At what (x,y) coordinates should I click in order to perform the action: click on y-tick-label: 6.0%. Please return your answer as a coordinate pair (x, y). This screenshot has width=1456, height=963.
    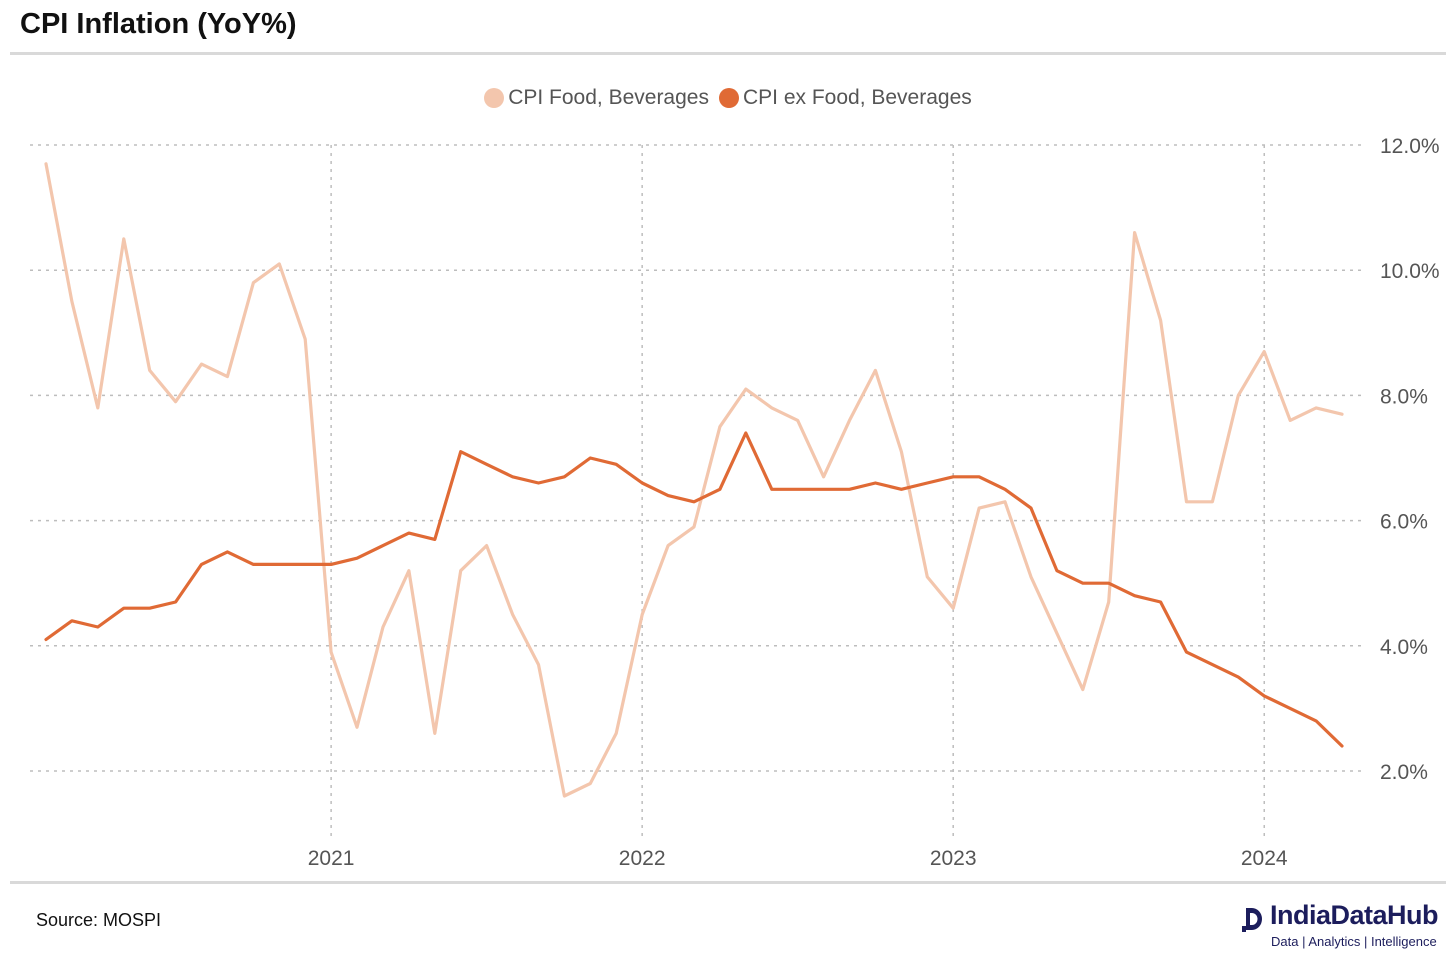
    Looking at the image, I should click on (1404, 522).